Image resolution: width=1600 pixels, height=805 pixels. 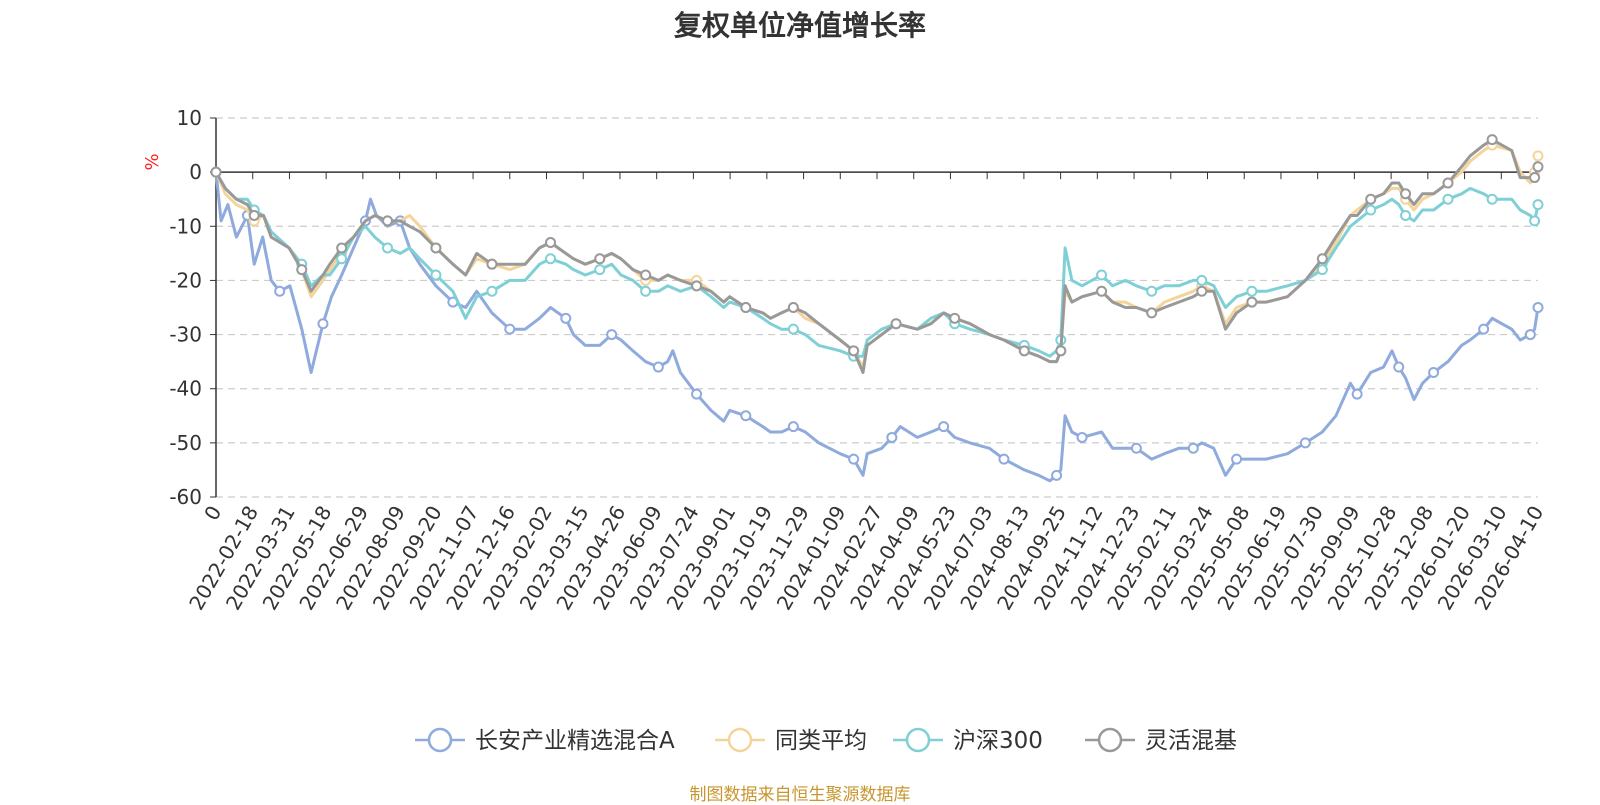 I want to click on legend-label: 沪深300, so click(x=998, y=741).